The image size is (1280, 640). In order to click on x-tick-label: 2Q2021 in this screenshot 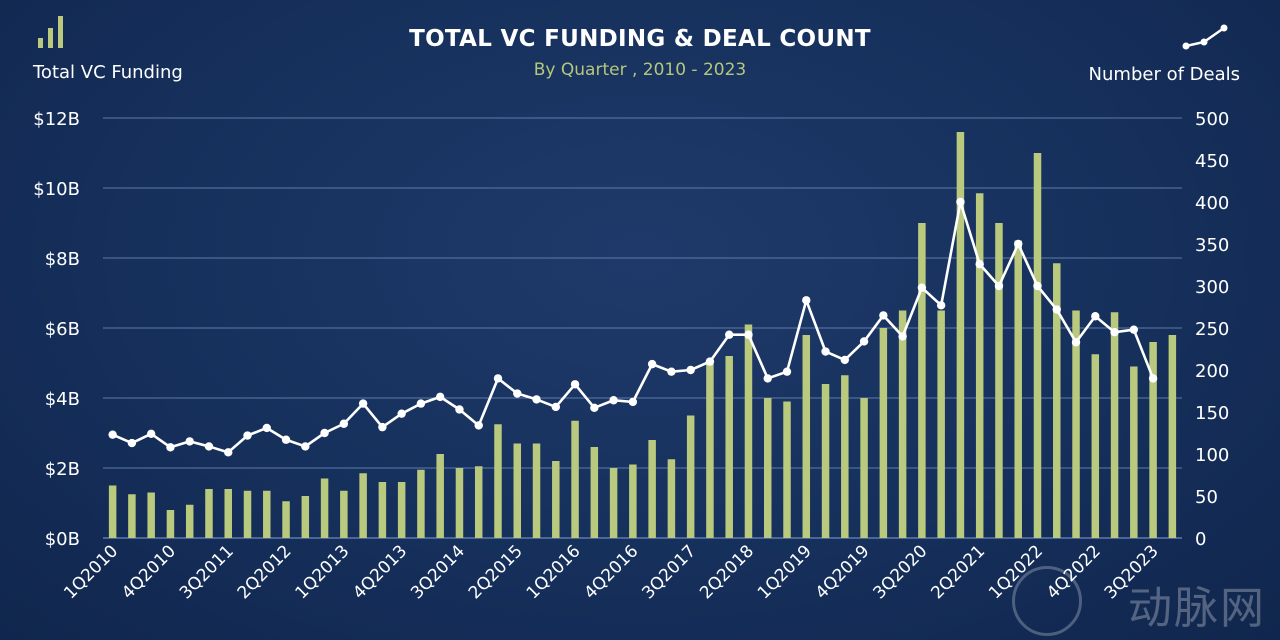, I will do `click(958, 572)`.